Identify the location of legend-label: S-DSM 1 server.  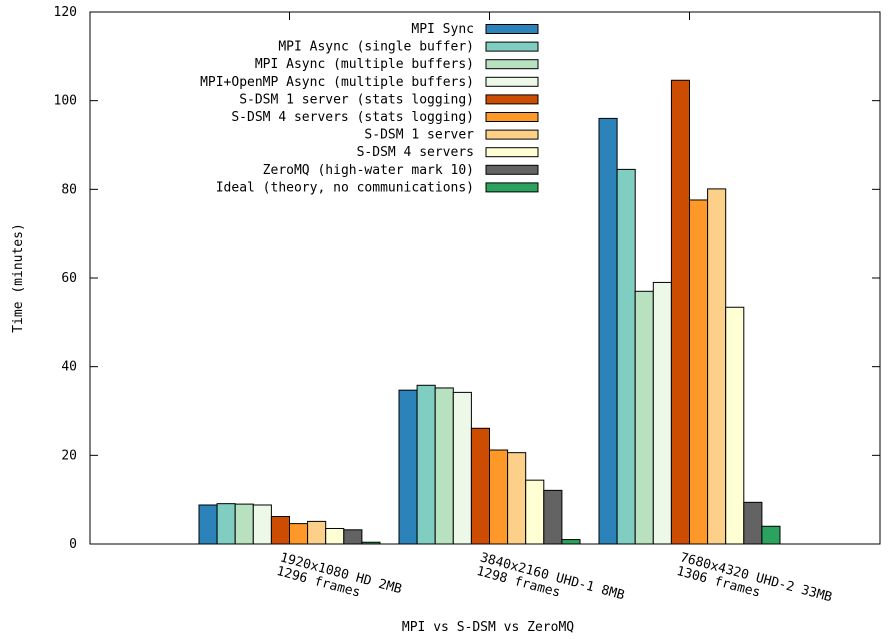
(419, 135).